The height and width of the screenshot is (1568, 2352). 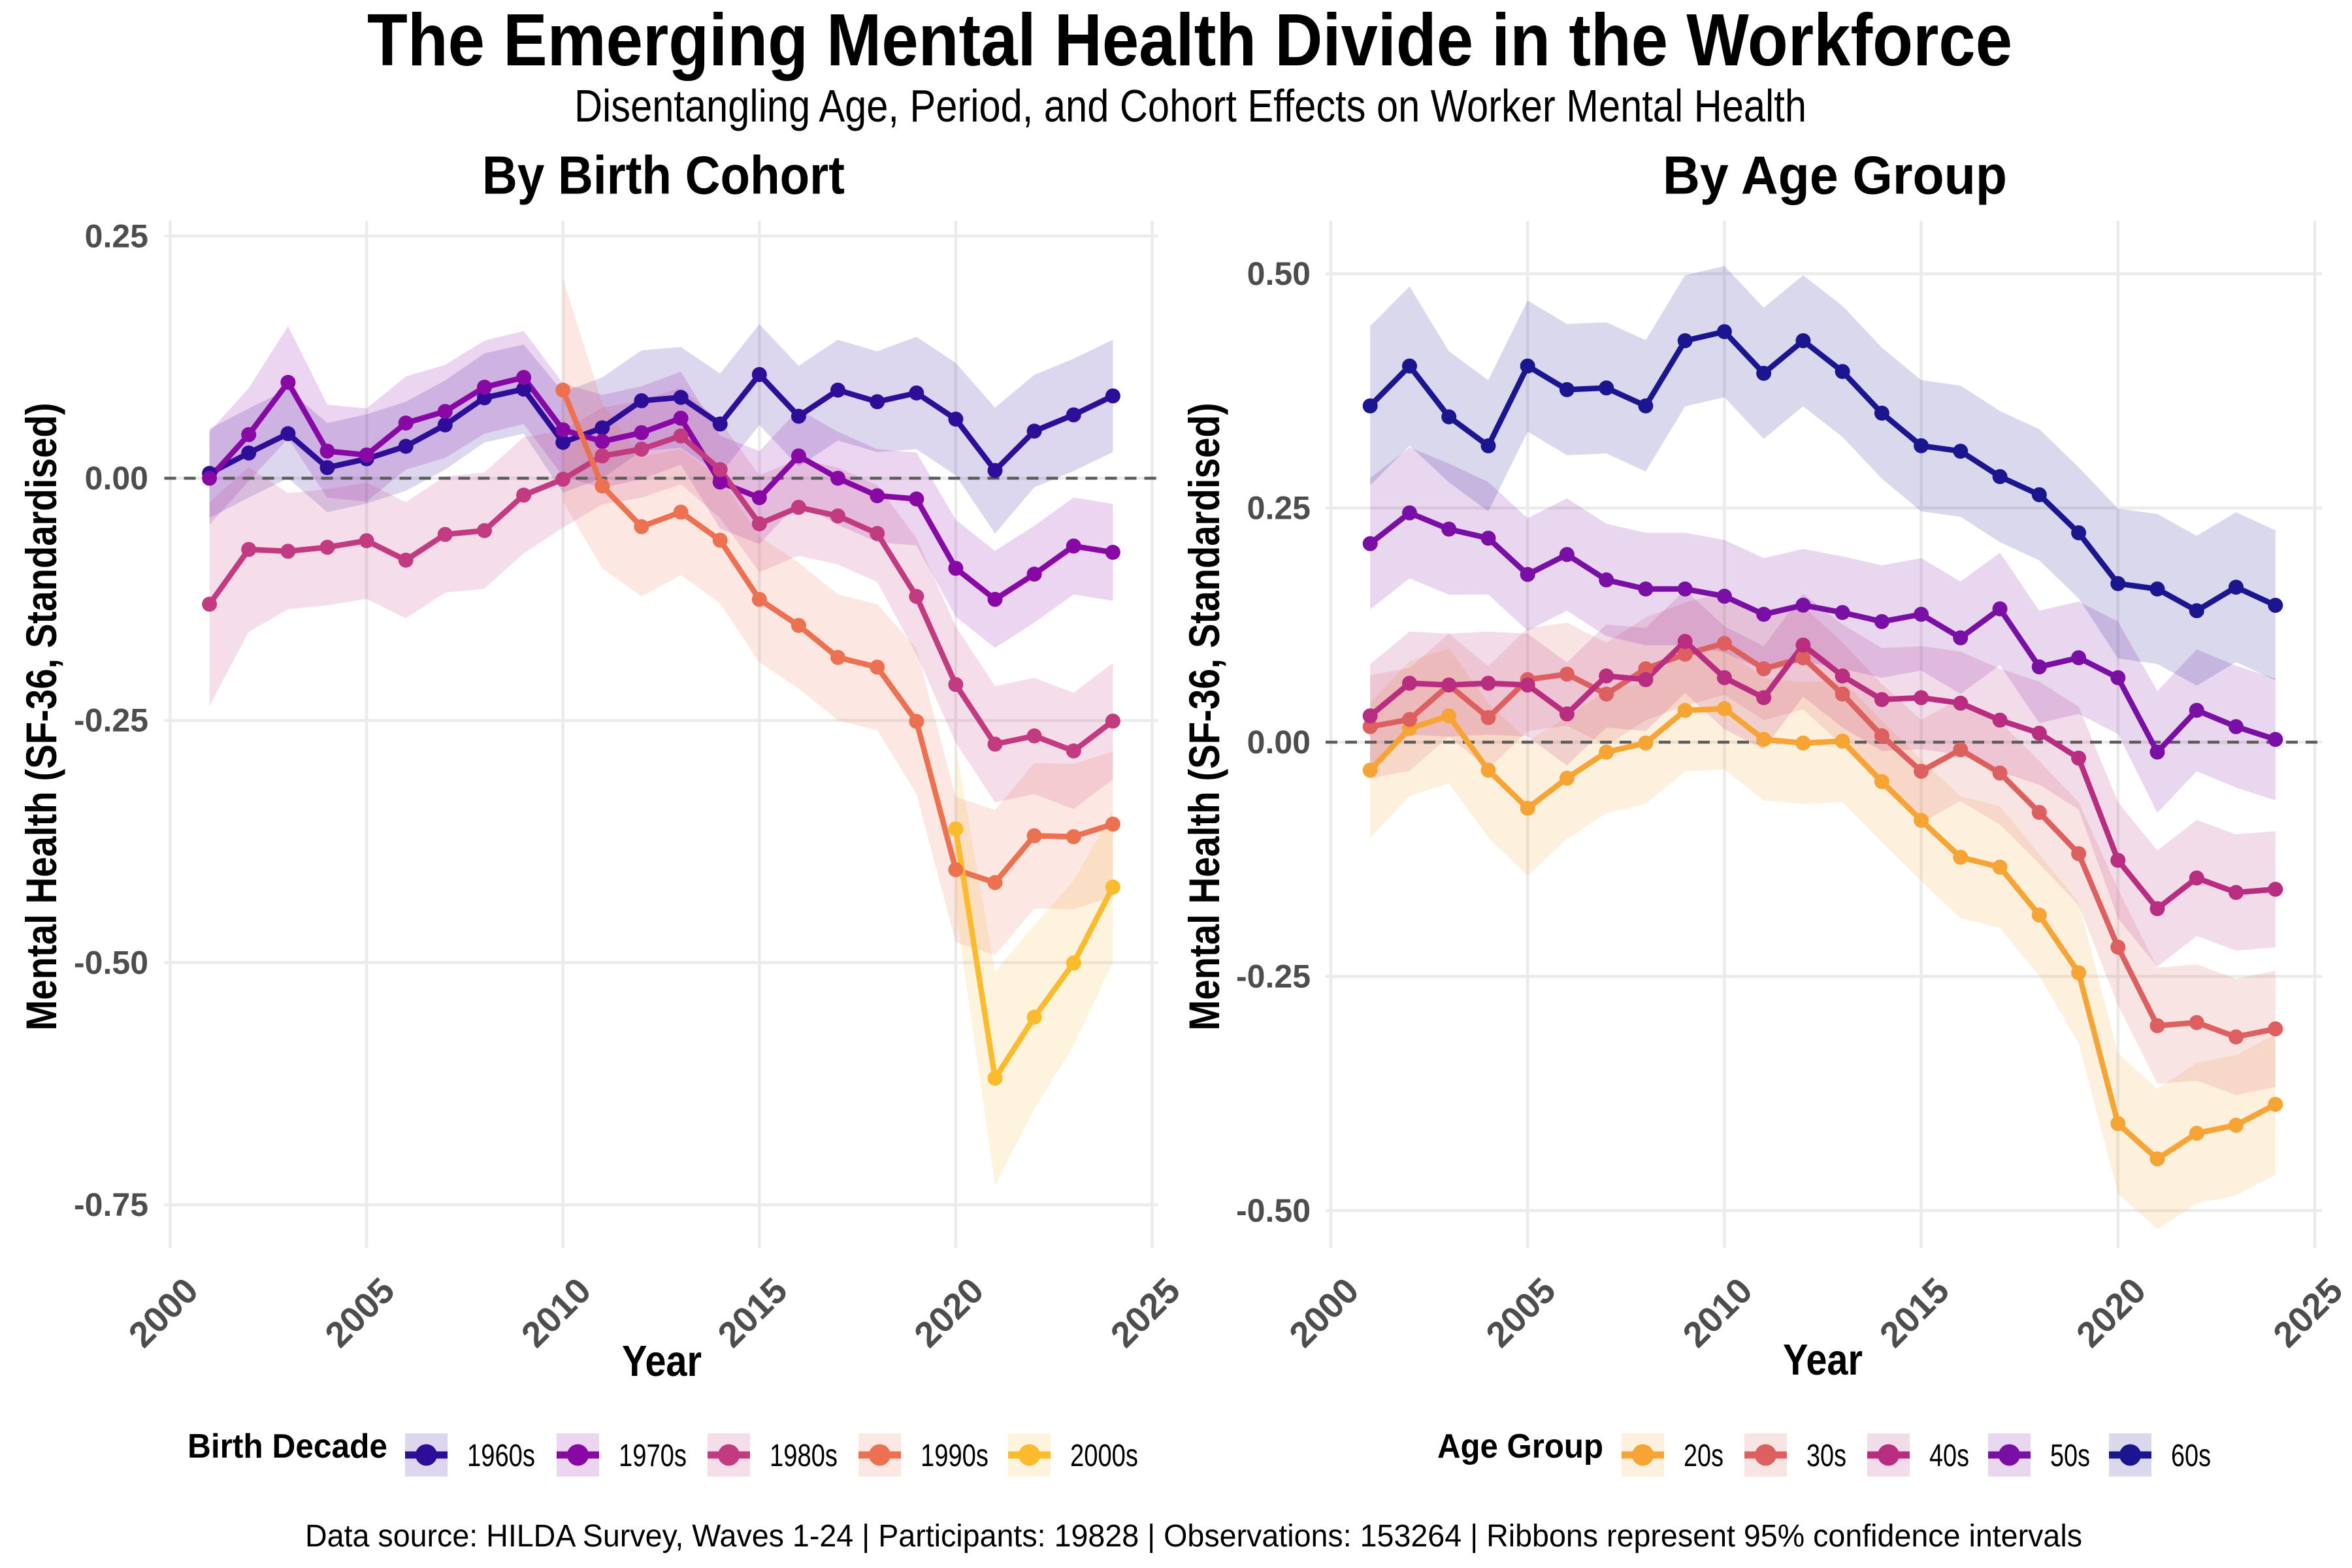 I want to click on svg-text: -0.75, so click(x=111, y=1204).